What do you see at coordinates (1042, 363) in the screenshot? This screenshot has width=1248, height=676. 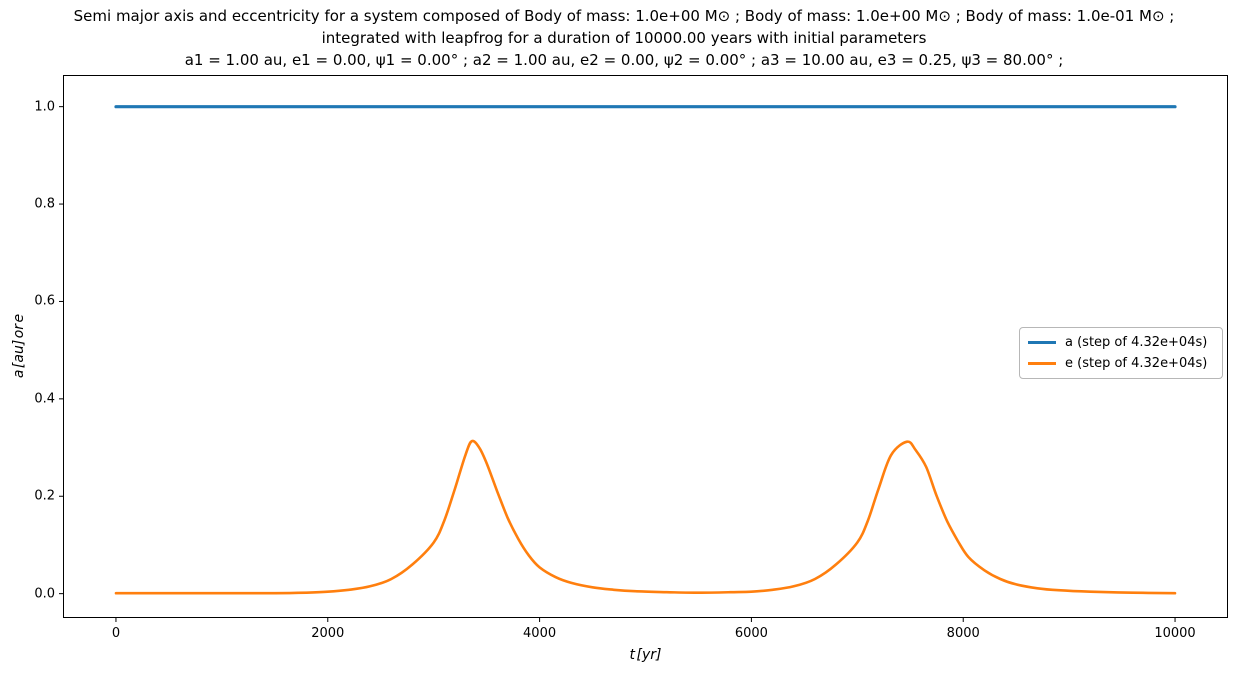 I see `legend-line-swatch-e` at bounding box center [1042, 363].